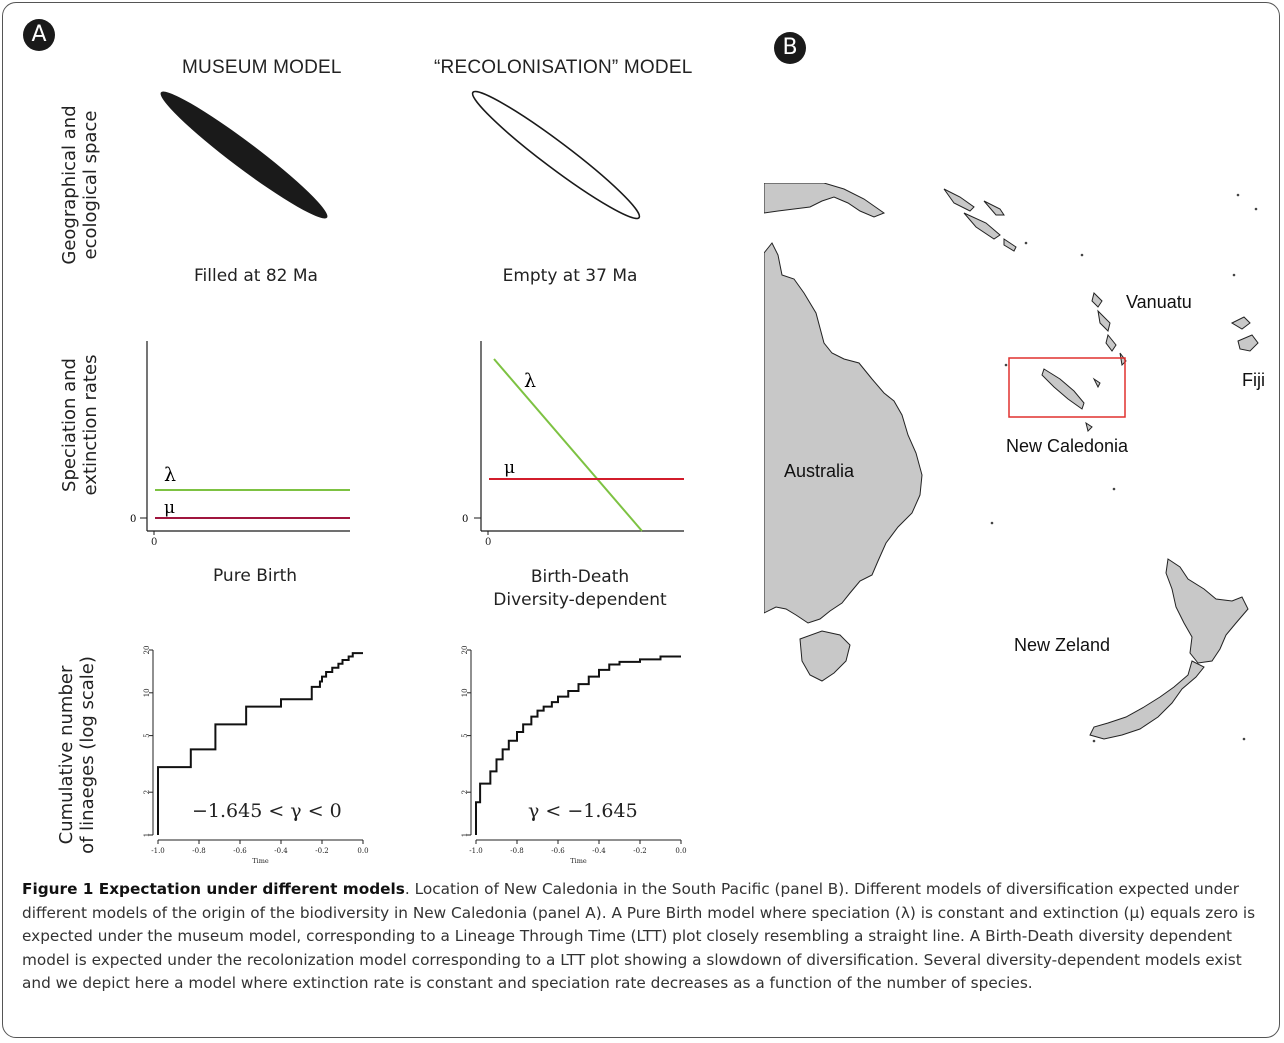  Describe the element at coordinates (980, 220) in the screenshot. I see `solomon-islands` at that location.